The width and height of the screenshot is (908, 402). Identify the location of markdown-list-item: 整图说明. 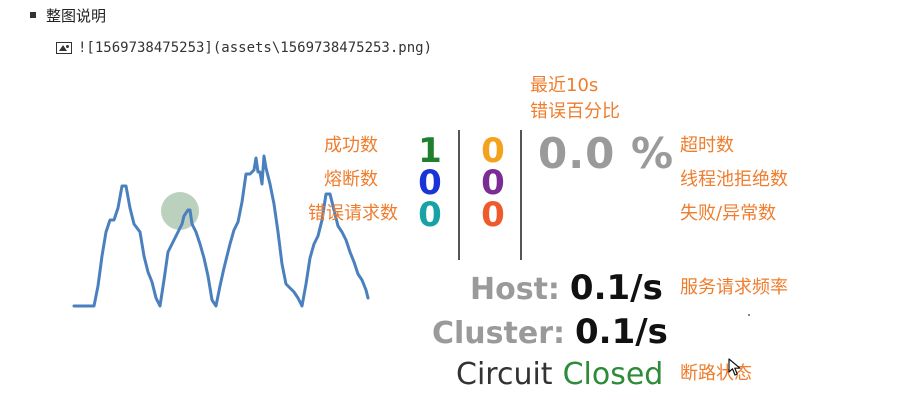
(68, 16).